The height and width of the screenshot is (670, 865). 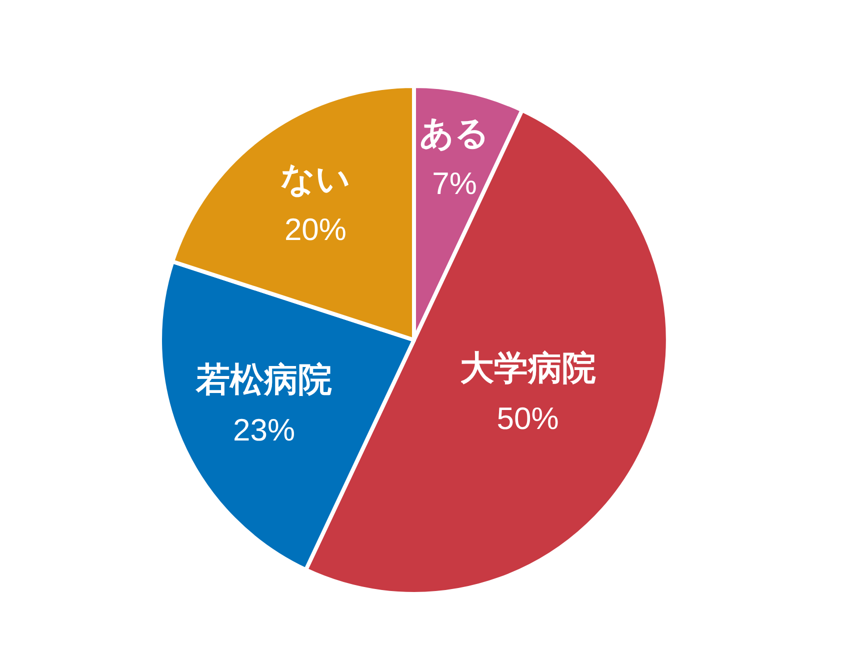 What do you see at coordinates (263, 380) in the screenshot?
I see `slice-label: 若松病院` at bounding box center [263, 380].